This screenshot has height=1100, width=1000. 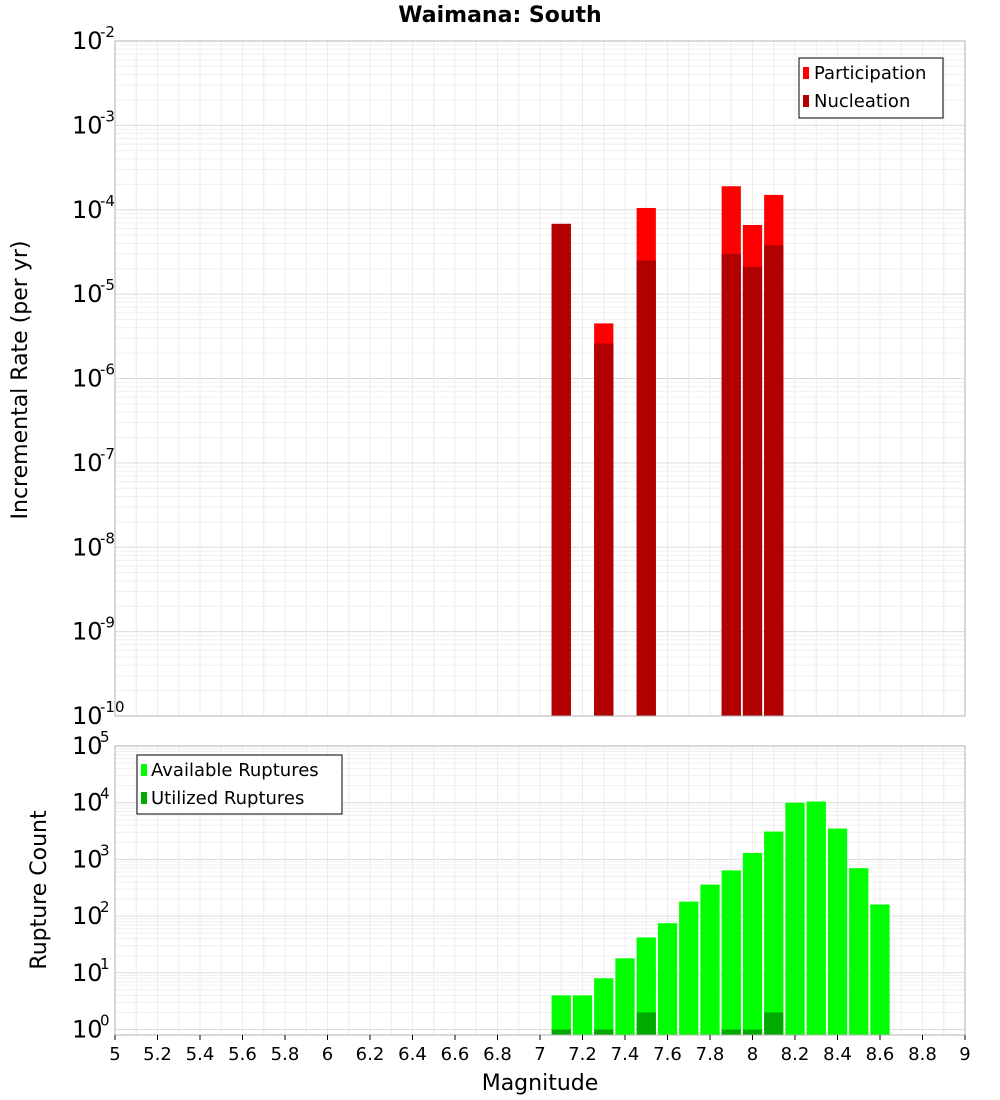 What do you see at coordinates (412, 1054) in the screenshot?
I see `x-tick-label: 6.4` at bounding box center [412, 1054].